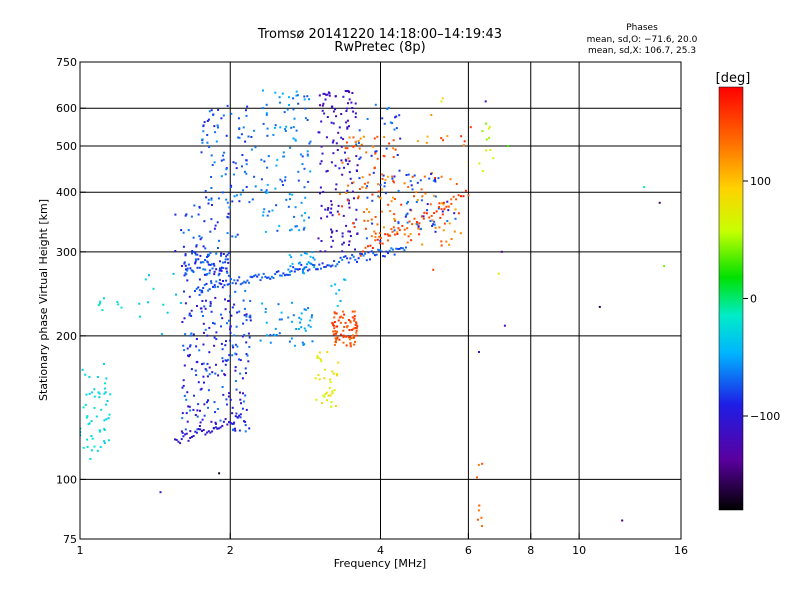 The width and height of the screenshot is (800, 600). I want to click on colorbar, so click(731, 298).